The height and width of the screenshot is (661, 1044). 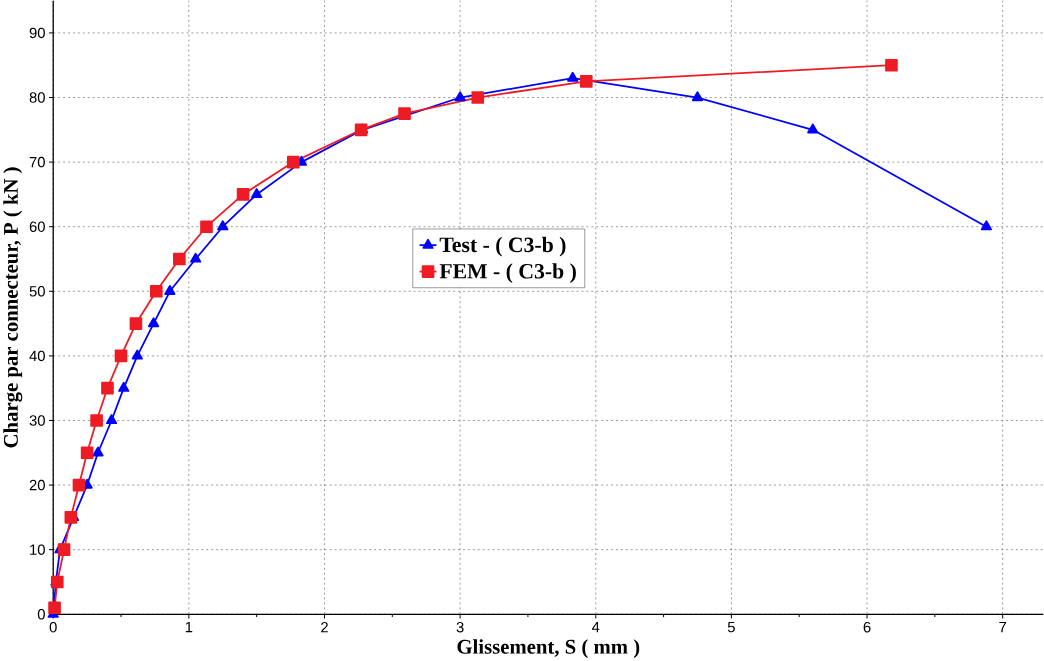 What do you see at coordinates (13, 307) in the screenshot?
I see `y-axis-title: Charge par connecteur, P ( kN )` at bounding box center [13, 307].